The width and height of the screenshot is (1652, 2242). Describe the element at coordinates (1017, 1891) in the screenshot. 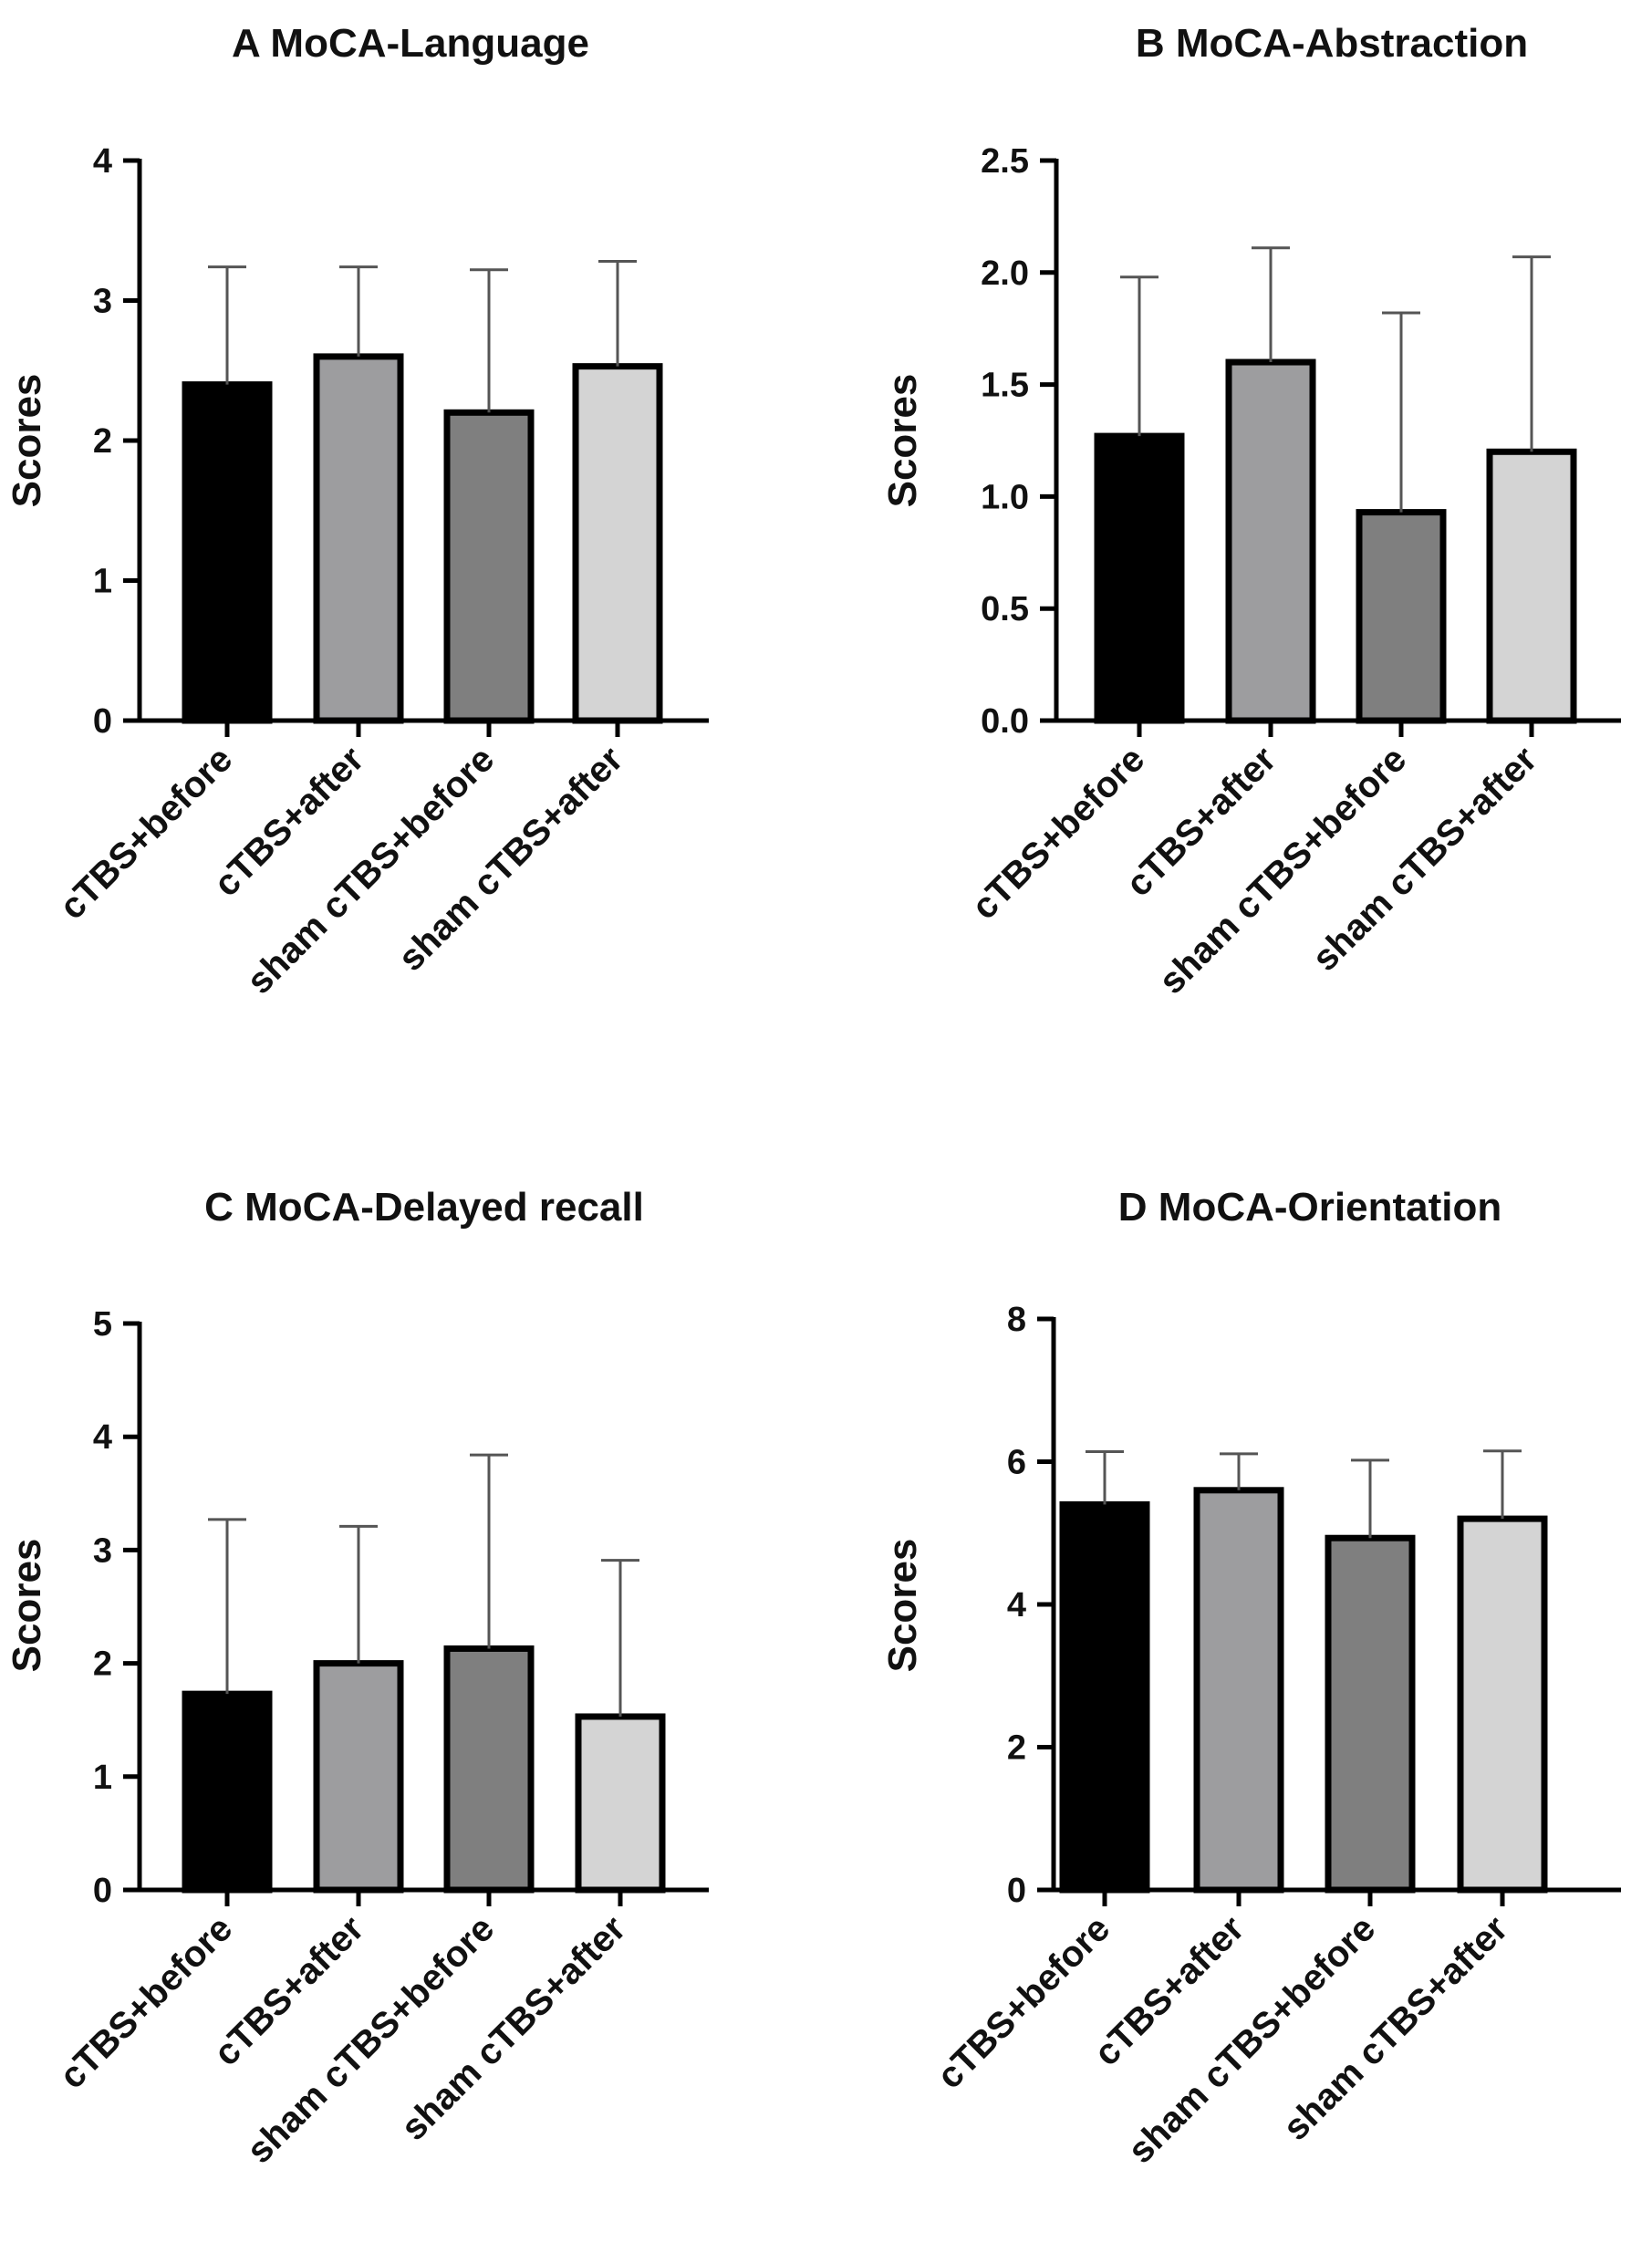

I see `y-tick-label-d-0: 0` at that location.